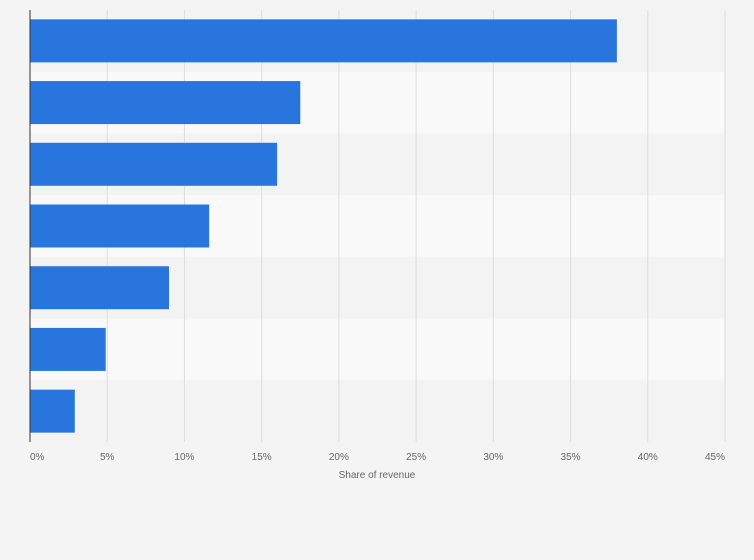 The image size is (754, 560). I want to click on x-tick-label: 15%, so click(262, 457).